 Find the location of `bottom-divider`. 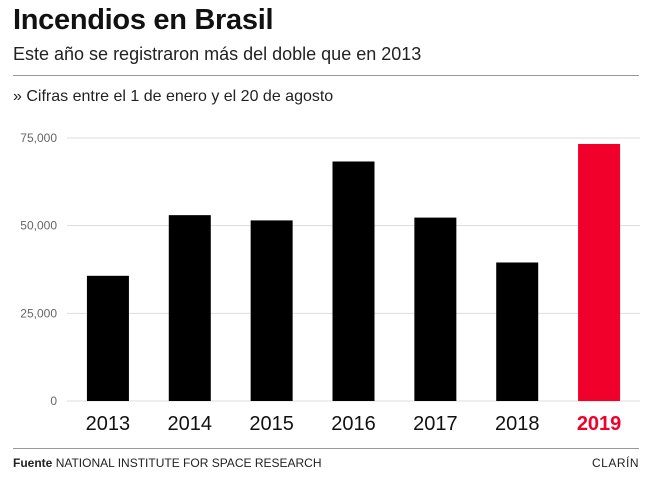

bottom-divider is located at coordinates (326, 448).